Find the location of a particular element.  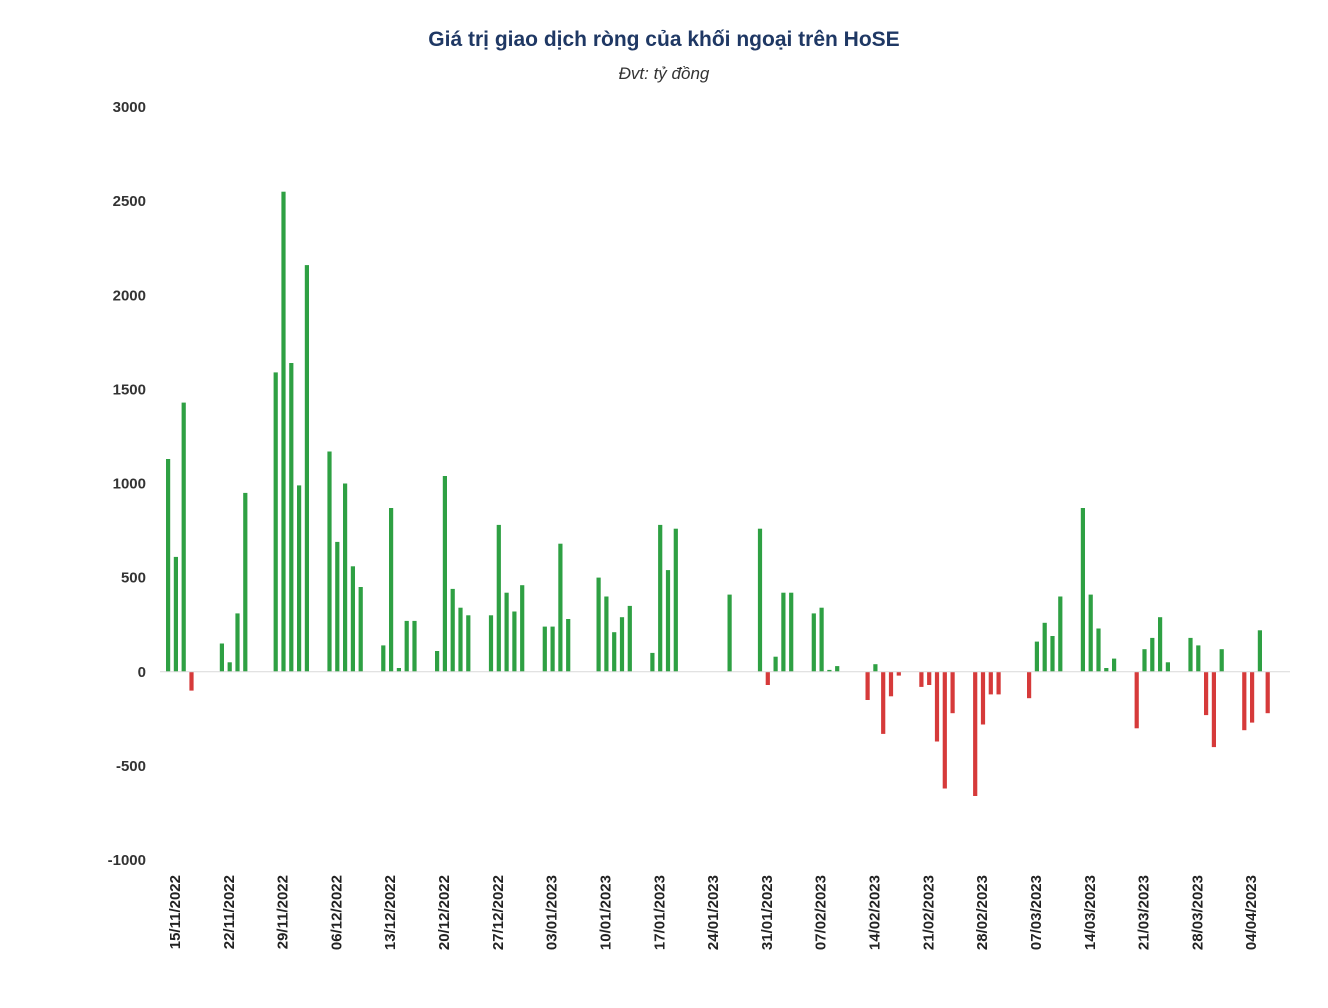

y-tick-label: 2000 is located at coordinates (129, 295).